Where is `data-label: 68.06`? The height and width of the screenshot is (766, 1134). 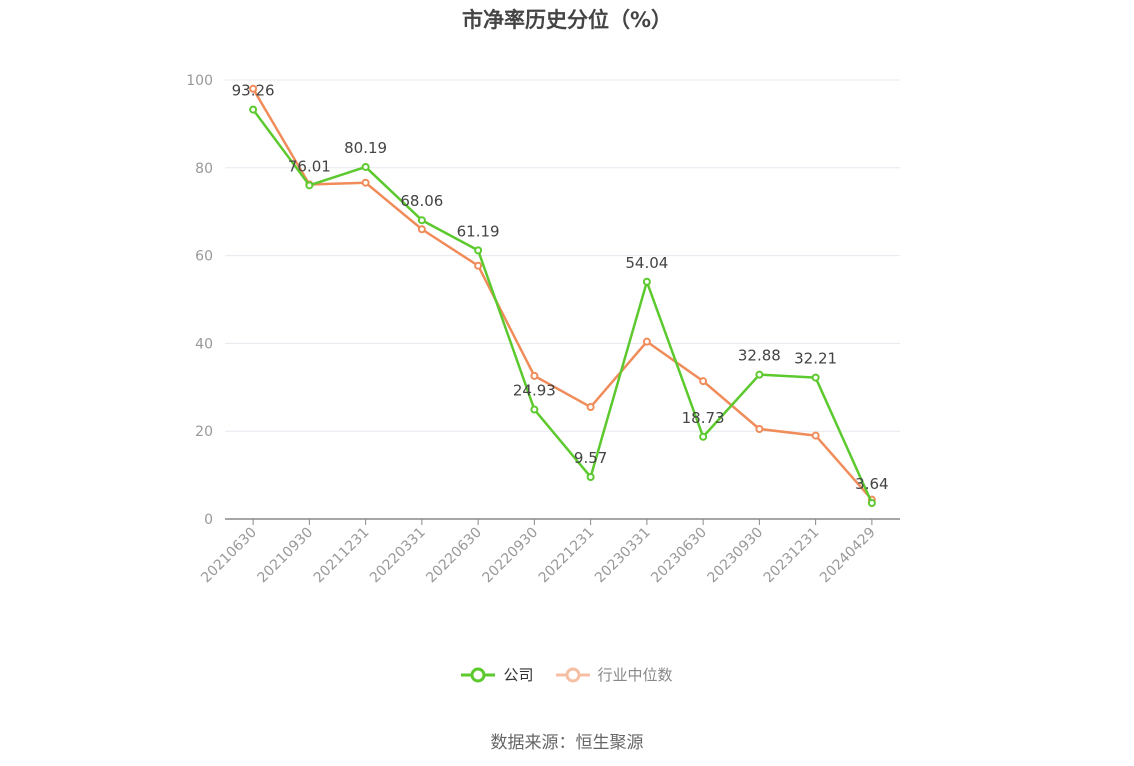
data-label: 68.06 is located at coordinates (421, 201).